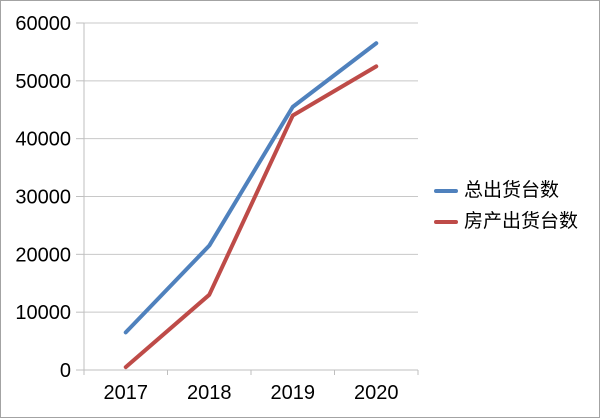 This screenshot has height=418, width=600. I want to click on legend-label: 总出货台数, so click(512, 190).